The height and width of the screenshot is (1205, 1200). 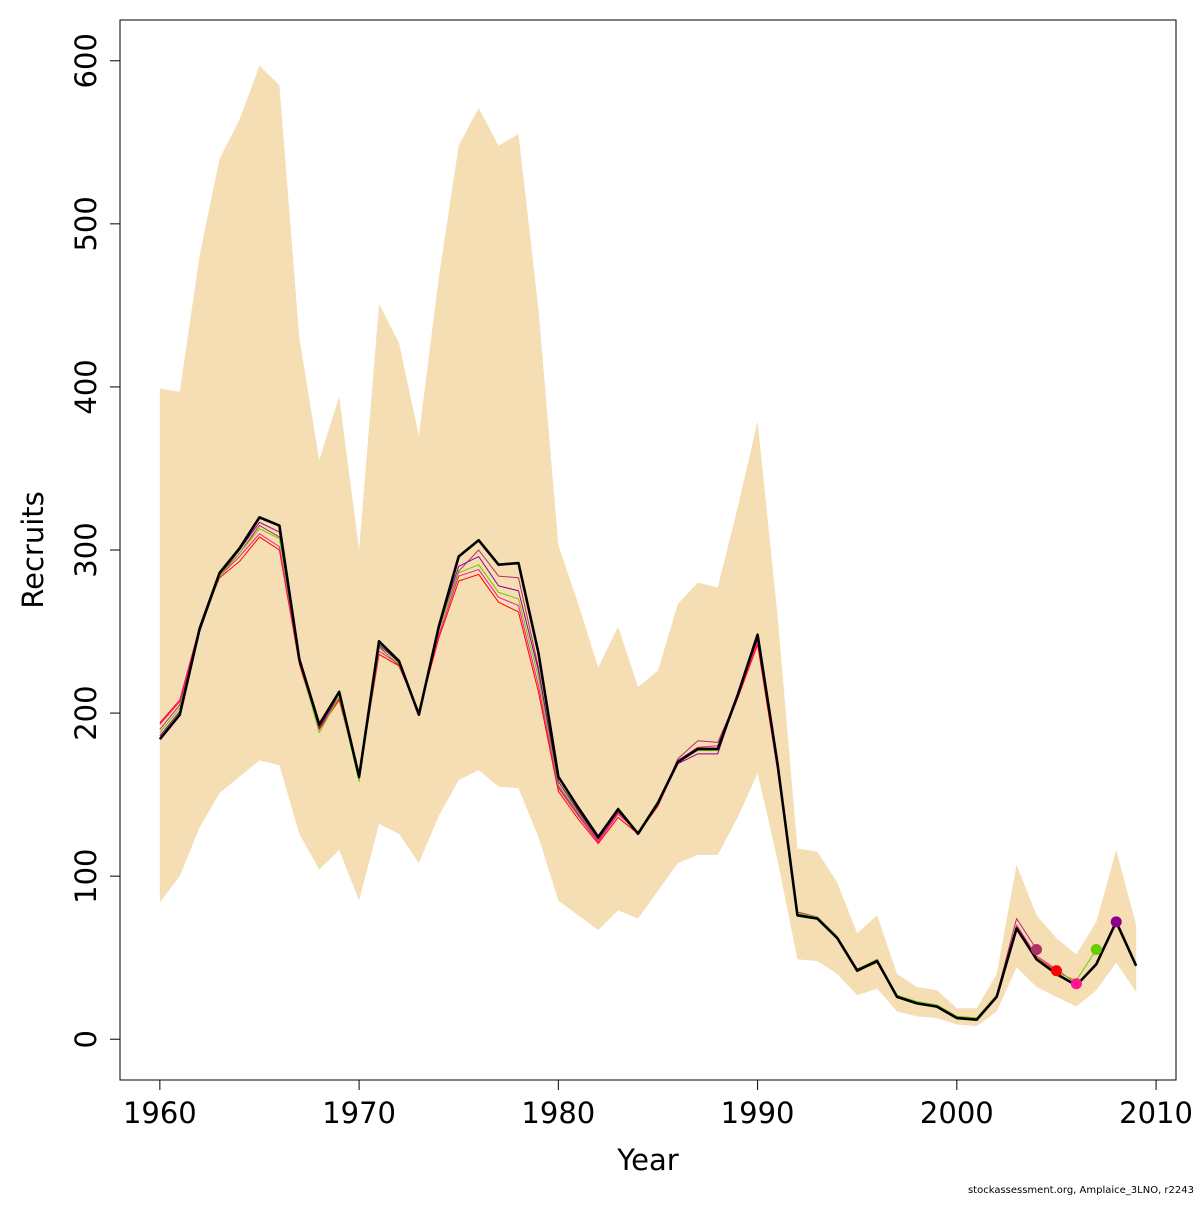 I want to click on y-tick-label: 100, so click(x=86, y=875).